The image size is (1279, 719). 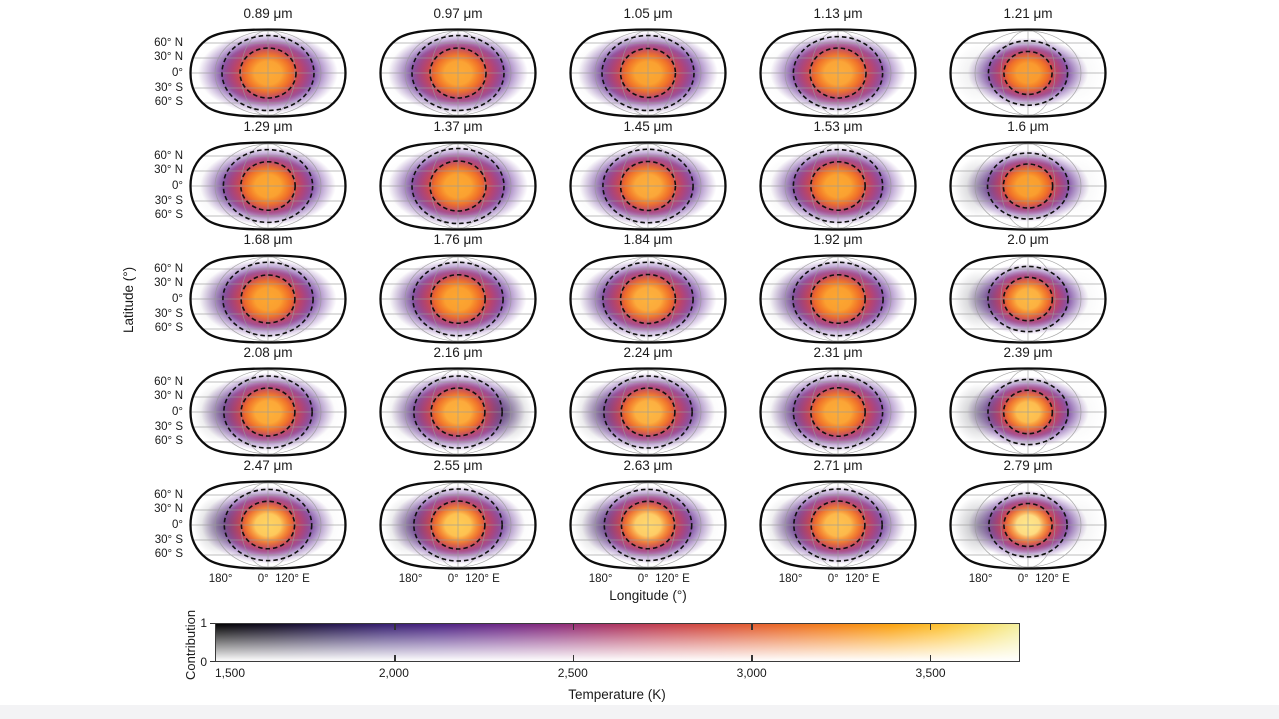 What do you see at coordinates (648, 352) in the screenshot?
I see `panel-wavelength-title: 2.24 μm` at bounding box center [648, 352].